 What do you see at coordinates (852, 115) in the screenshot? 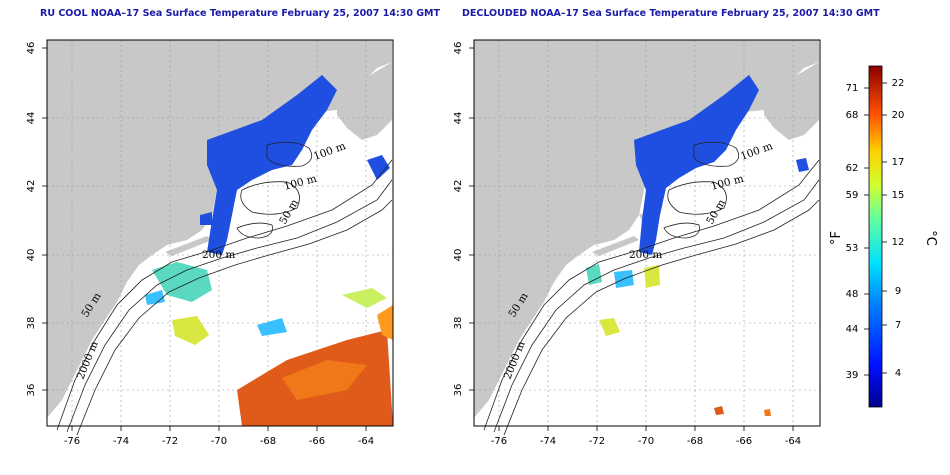
I see `colorbar-f-tick: 68` at bounding box center [852, 115].